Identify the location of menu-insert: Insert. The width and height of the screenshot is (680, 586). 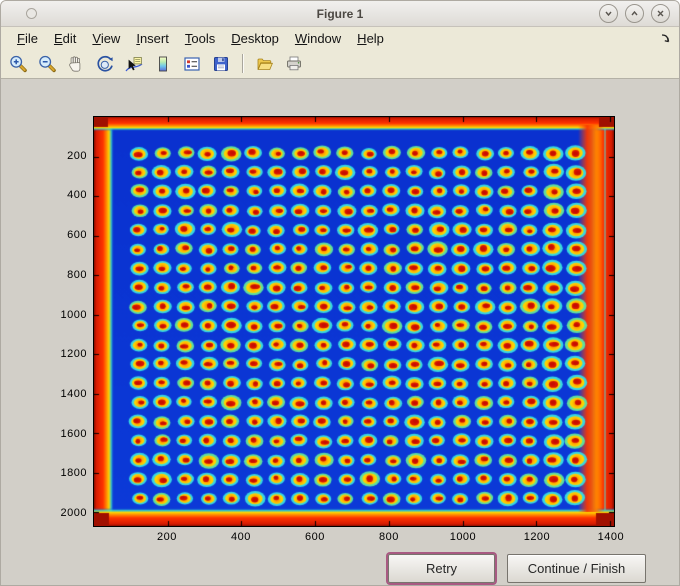
(152, 38).